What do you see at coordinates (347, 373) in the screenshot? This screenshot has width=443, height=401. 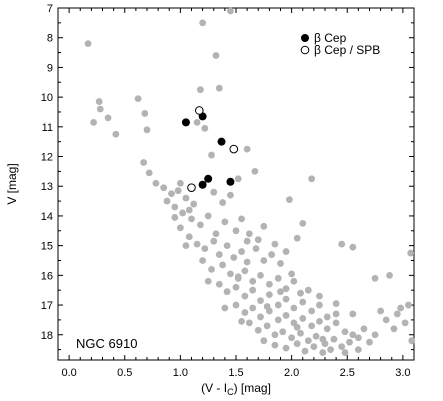 I see `x-tick-label: 2.5` at bounding box center [347, 373].